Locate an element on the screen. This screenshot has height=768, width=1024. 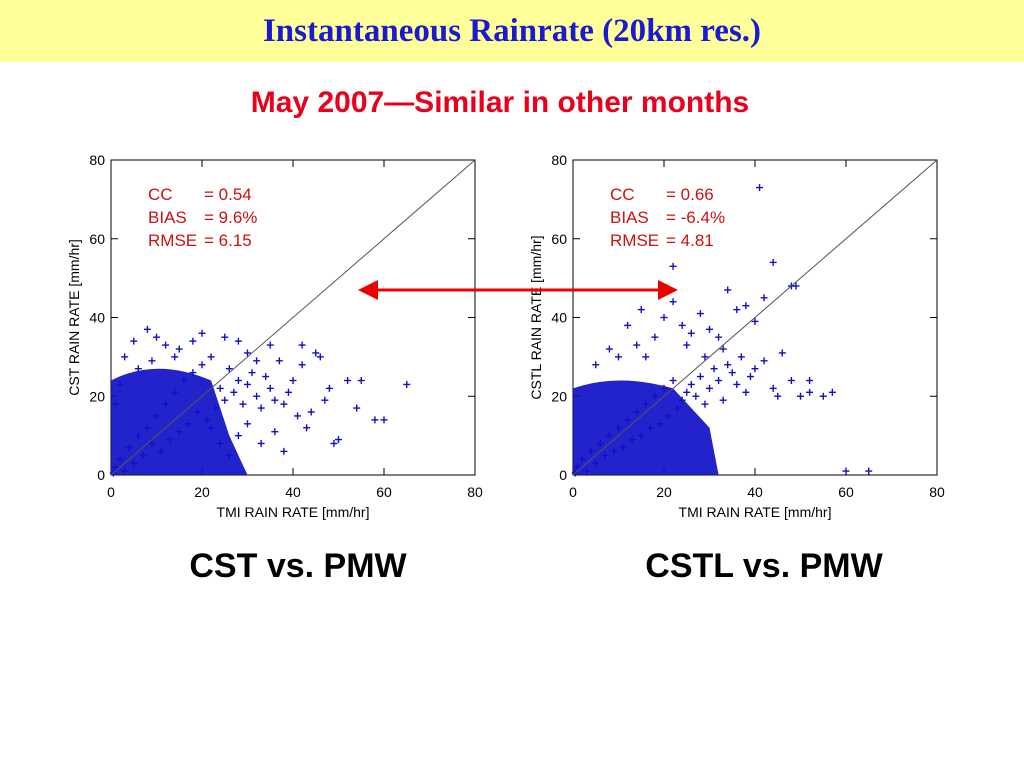
x-axis-label: TMI RAIN RATE [mm/hr] is located at coordinates (293, 512).